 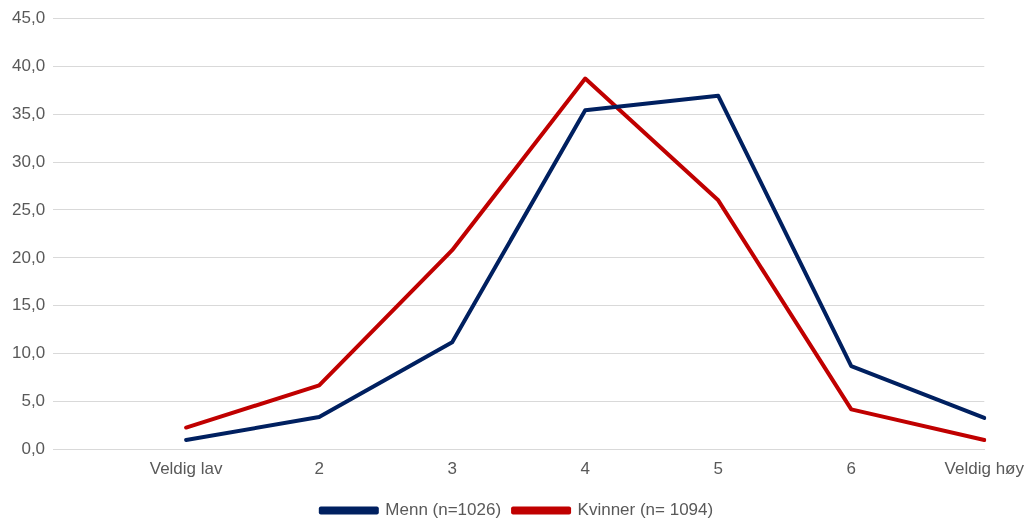 I want to click on x-tick-label: 5, so click(x=718, y=469).